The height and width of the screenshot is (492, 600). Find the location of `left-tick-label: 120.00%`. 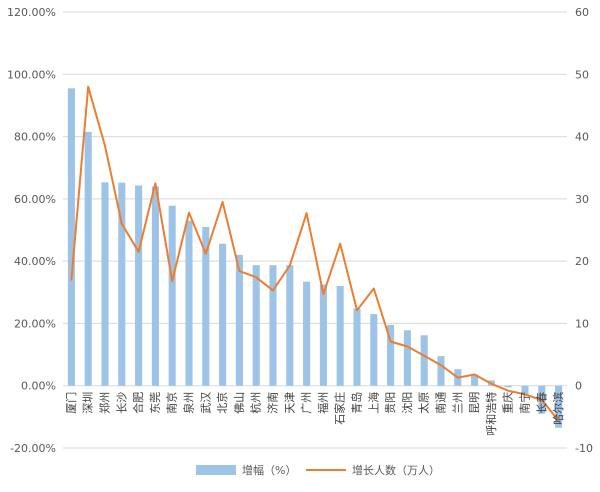

left-tick-label: 120.00% is located at coordinates (31, 12).